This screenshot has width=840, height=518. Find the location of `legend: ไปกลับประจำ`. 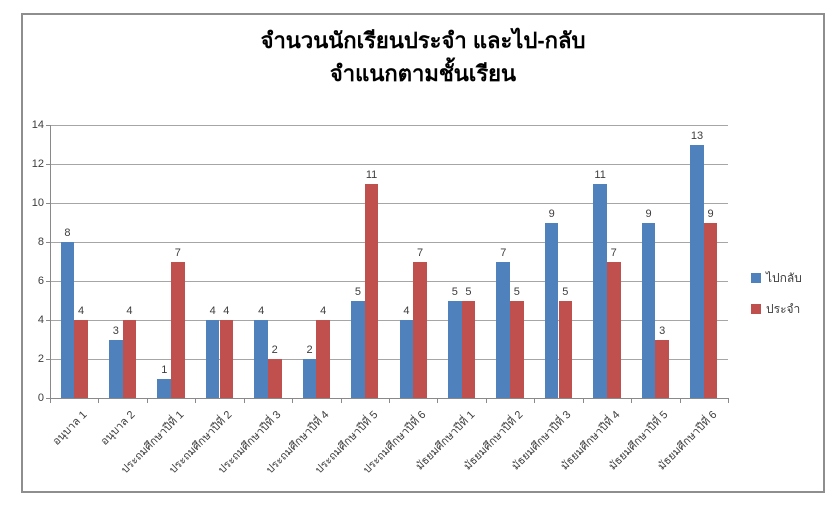

legend: ไปกลับประจำ is located at coordinates (776, 299).